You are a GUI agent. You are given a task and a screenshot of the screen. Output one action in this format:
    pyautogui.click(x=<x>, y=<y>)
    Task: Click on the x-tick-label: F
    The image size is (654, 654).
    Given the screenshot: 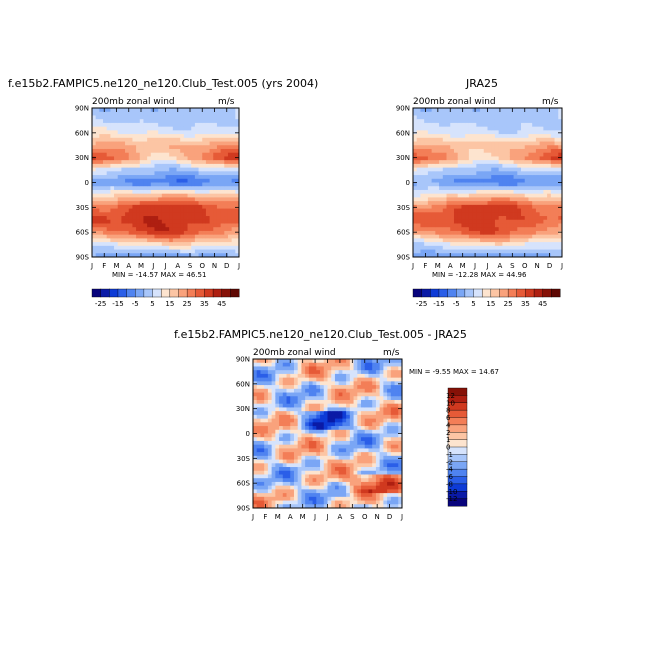 What is the action you would take?
    pyautogui.click(x=265, y=517)
    